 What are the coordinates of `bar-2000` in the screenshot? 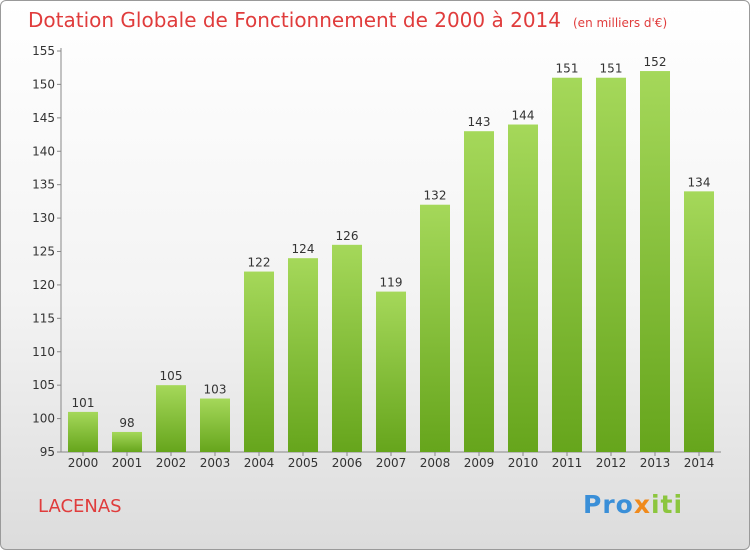 It's located at (83, 431).